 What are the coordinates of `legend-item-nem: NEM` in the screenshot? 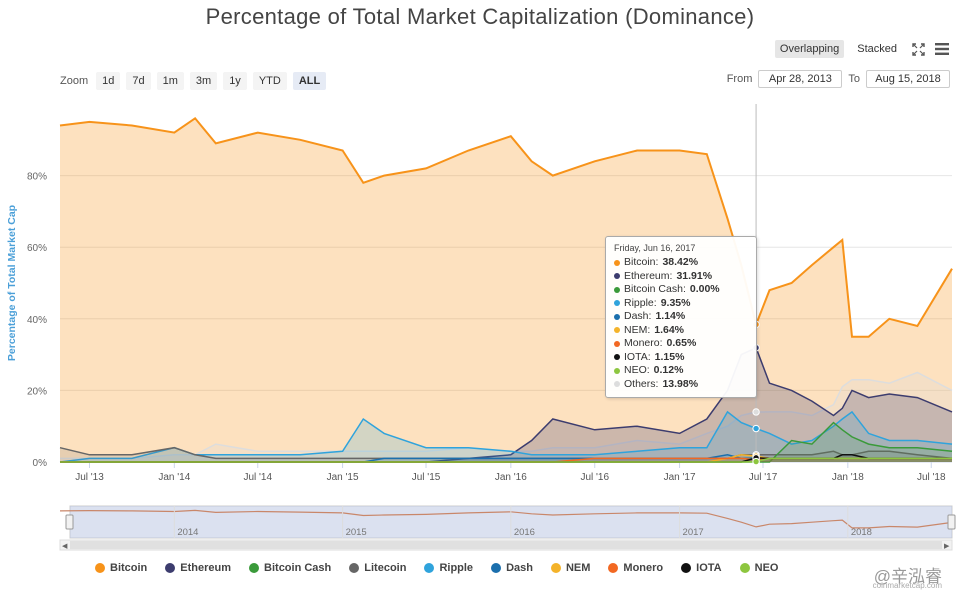 It's located at (570, 568).